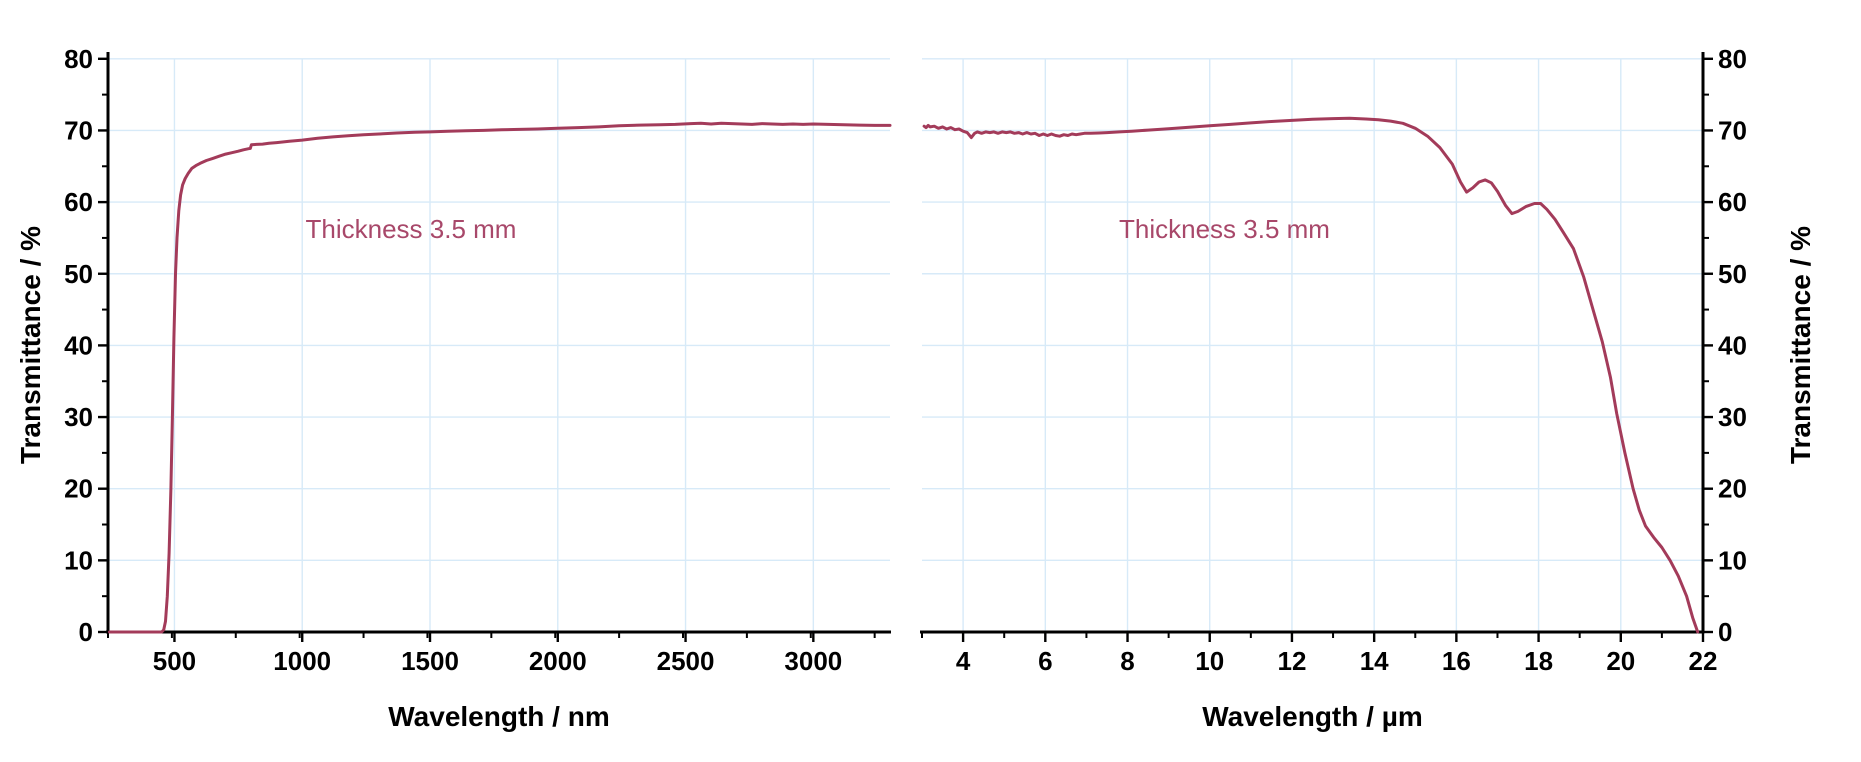  Describe the element at coordinates (963, 661) in the screenshot. I see `x-tick-label: 4` at that location.